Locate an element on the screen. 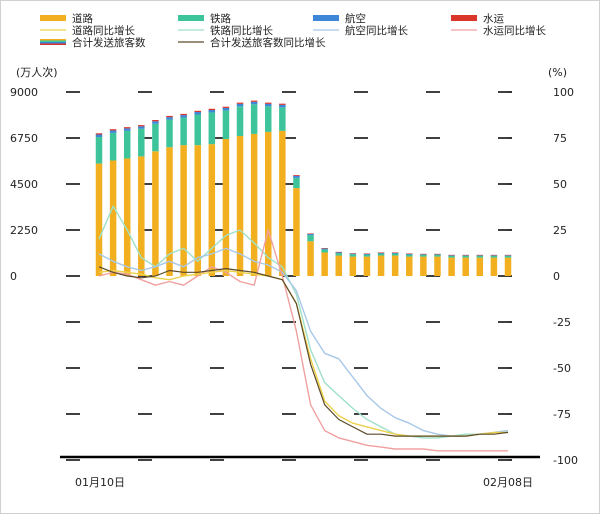  right-tick-label: -75 is located at coordinates (562, 414).